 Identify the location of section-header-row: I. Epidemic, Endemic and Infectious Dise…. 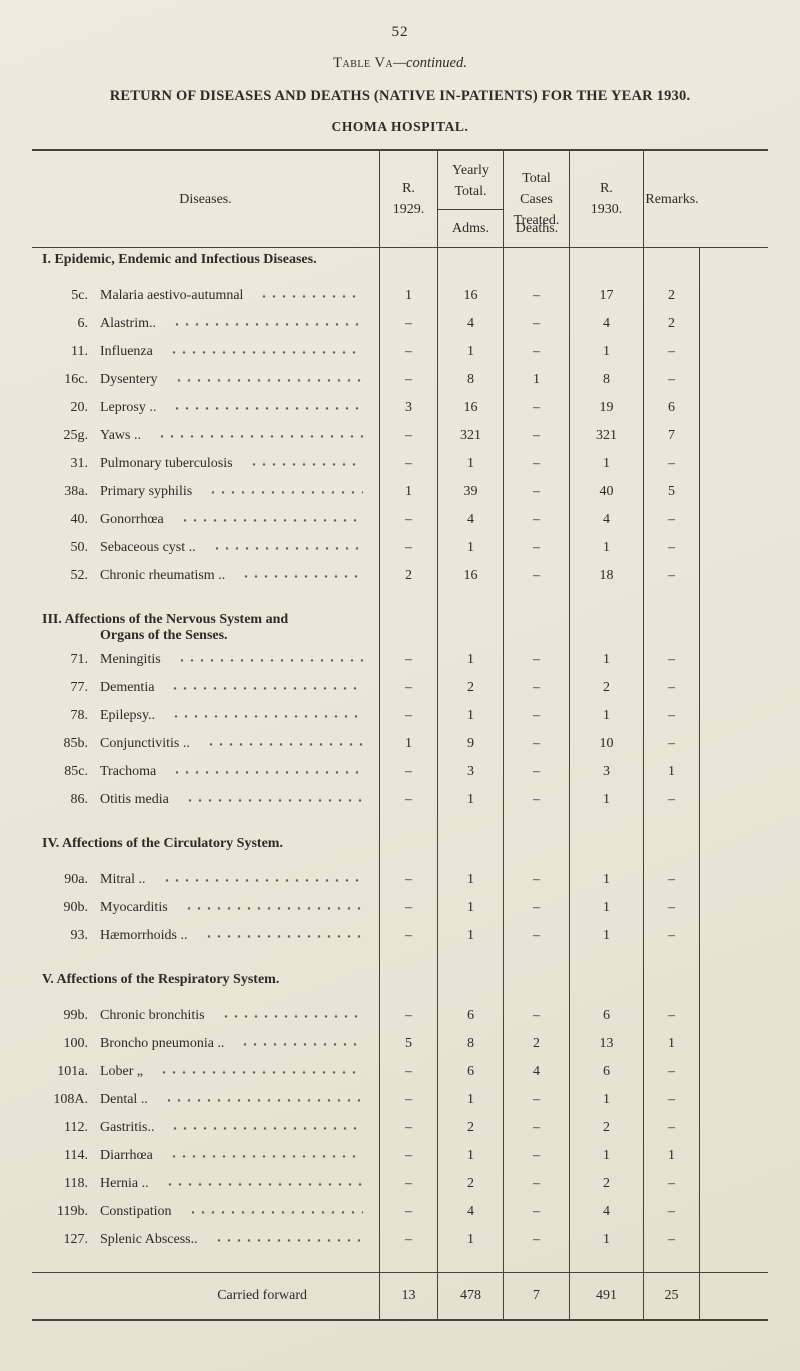
(400, 265).